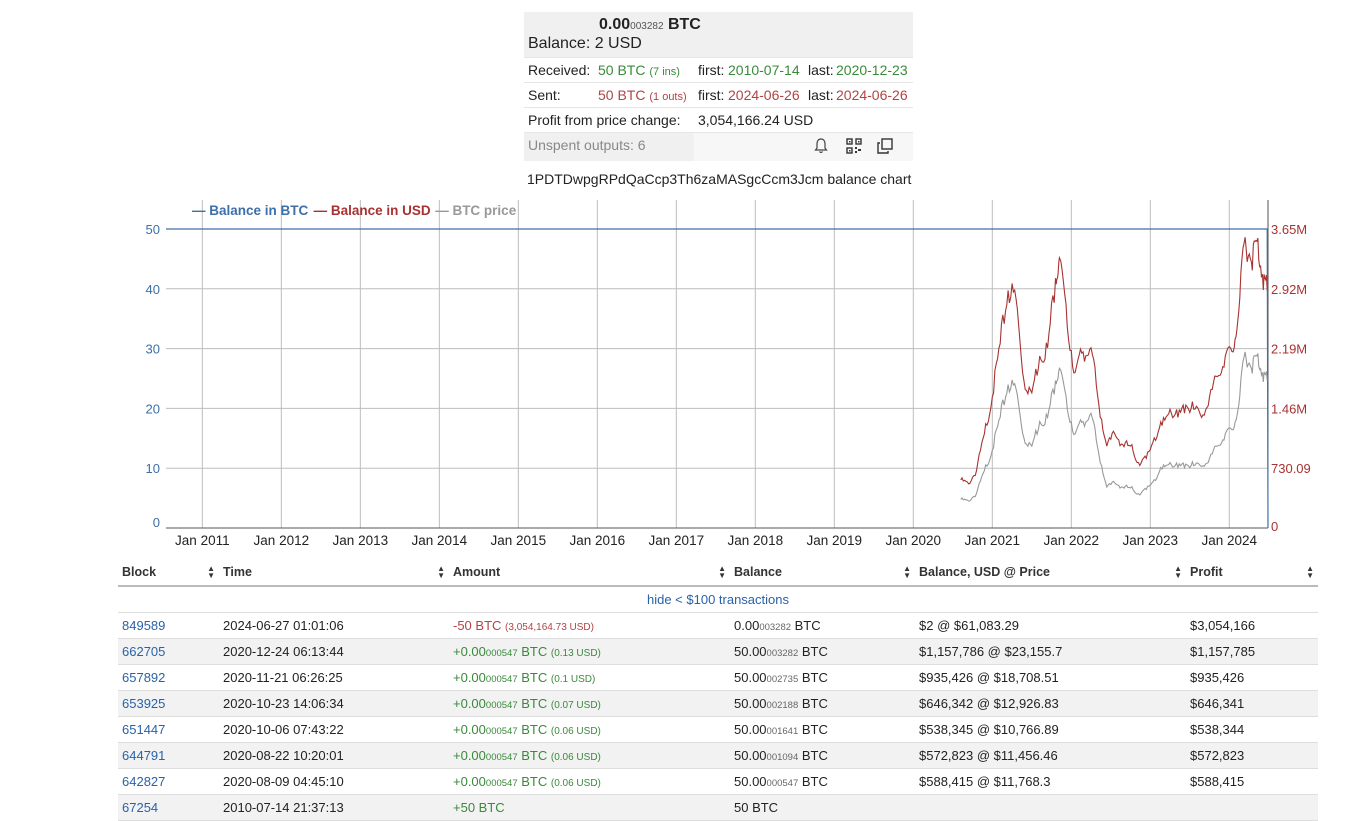 The width and height of the screenshot is (1350, 821). Describe the element at coordinates (589, 573) in the screenshot. I see `column-header-amount: Amount ▲ ▼` at that location.